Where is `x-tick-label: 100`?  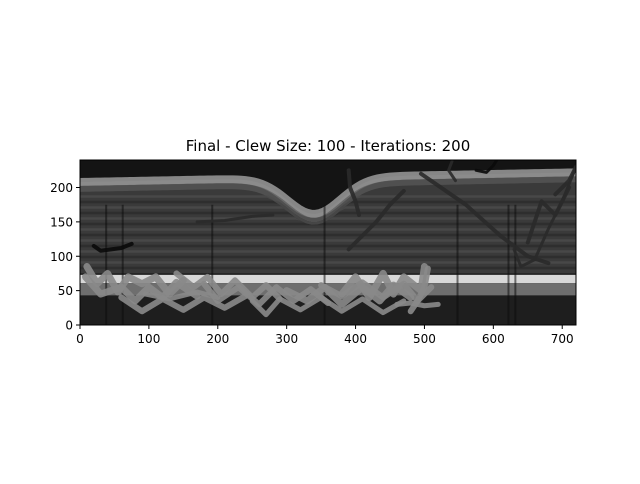 x-tick-label: 100 is located at coordinates (148, 339).